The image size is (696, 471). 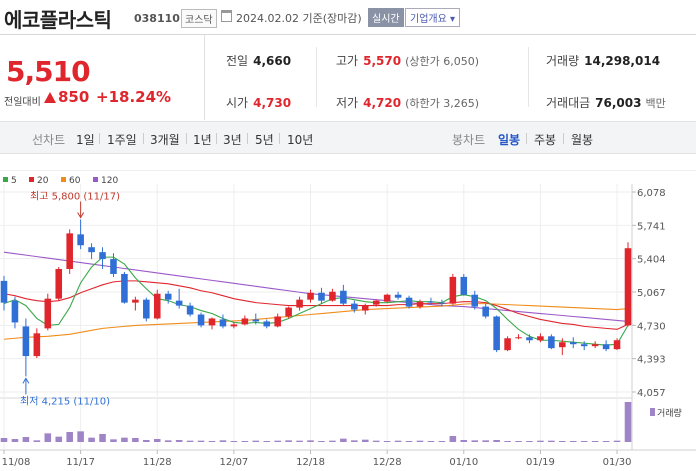 I want to click on divider, so click(x=316, y=77).